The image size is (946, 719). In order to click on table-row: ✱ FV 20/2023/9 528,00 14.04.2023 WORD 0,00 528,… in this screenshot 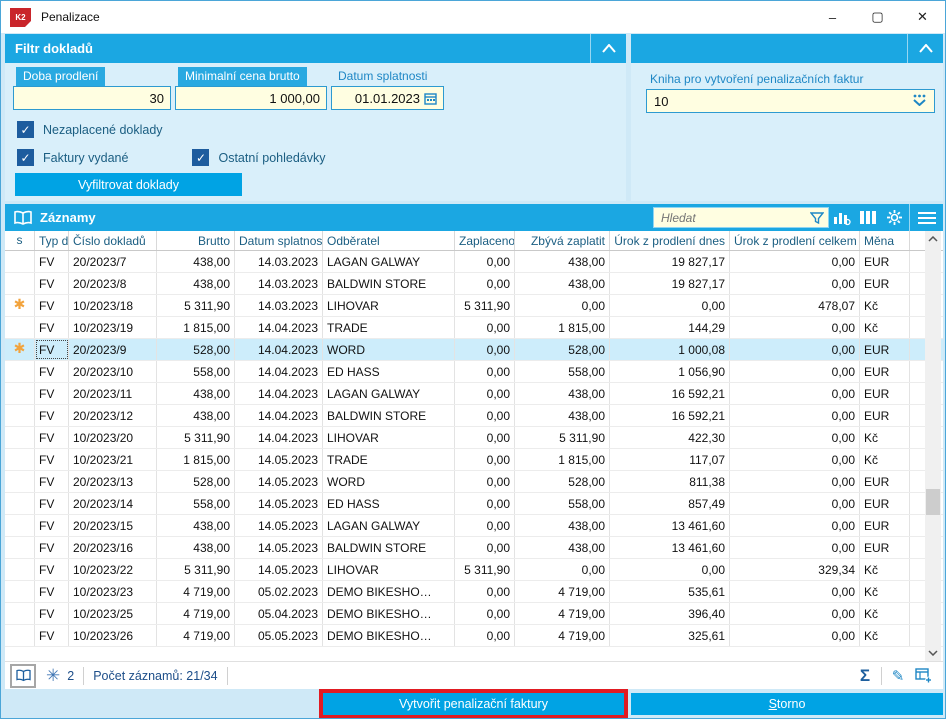, I will do `click(474, 350)`.